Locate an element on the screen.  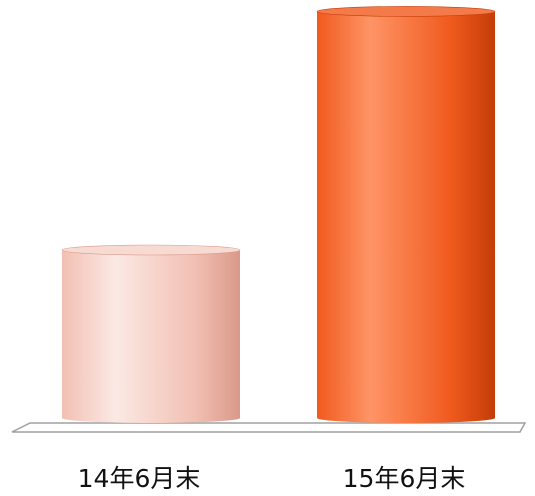
x-axis-tick-labels: 14年6月末 15年6月末 is located at coordinates (272, 478).